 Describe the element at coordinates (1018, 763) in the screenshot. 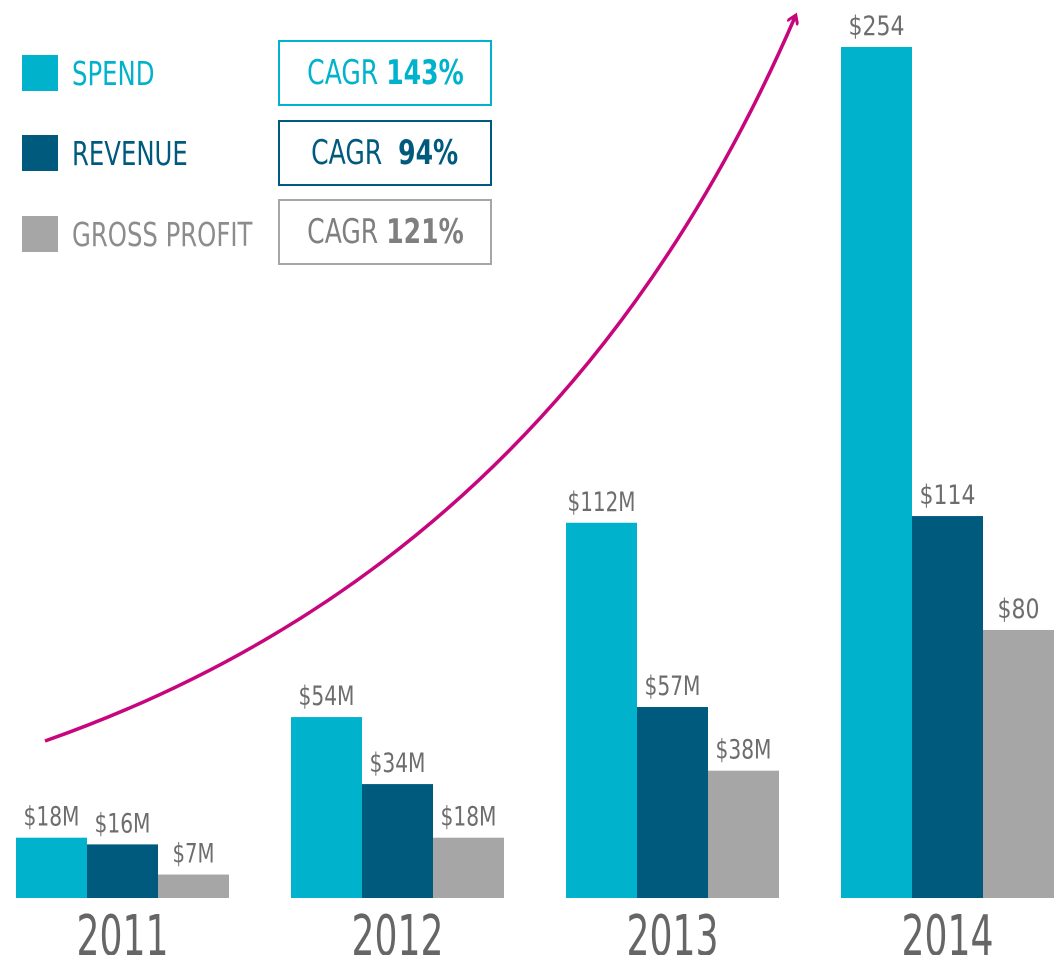

I see `bar-gross-profit-2014` at that location.